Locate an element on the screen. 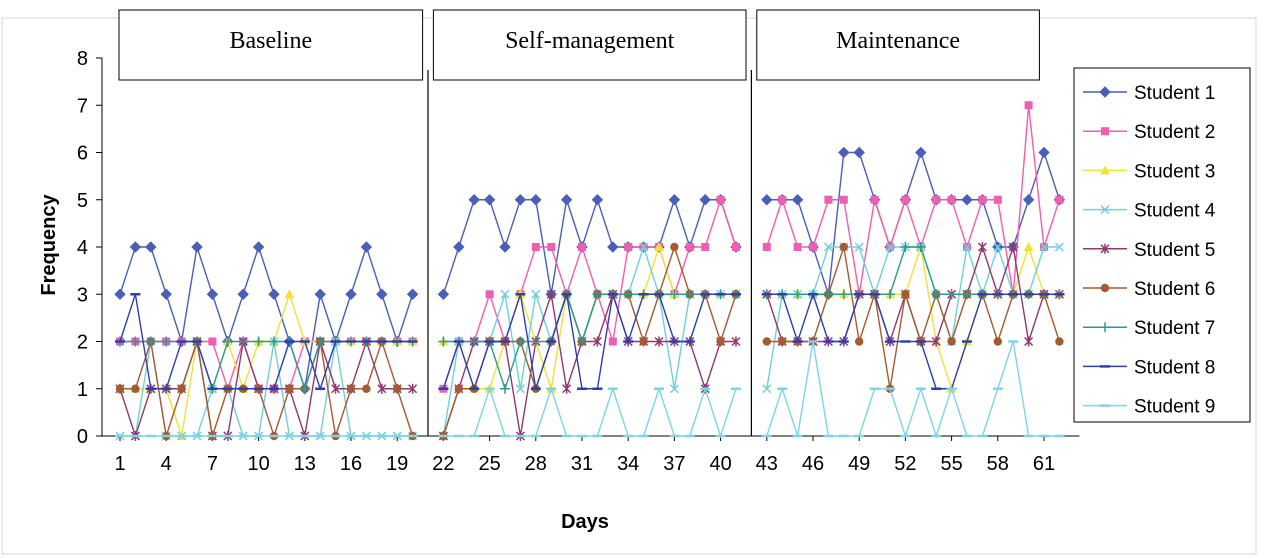  legend-label: Student 3 is located at coordinates (1174, 171).